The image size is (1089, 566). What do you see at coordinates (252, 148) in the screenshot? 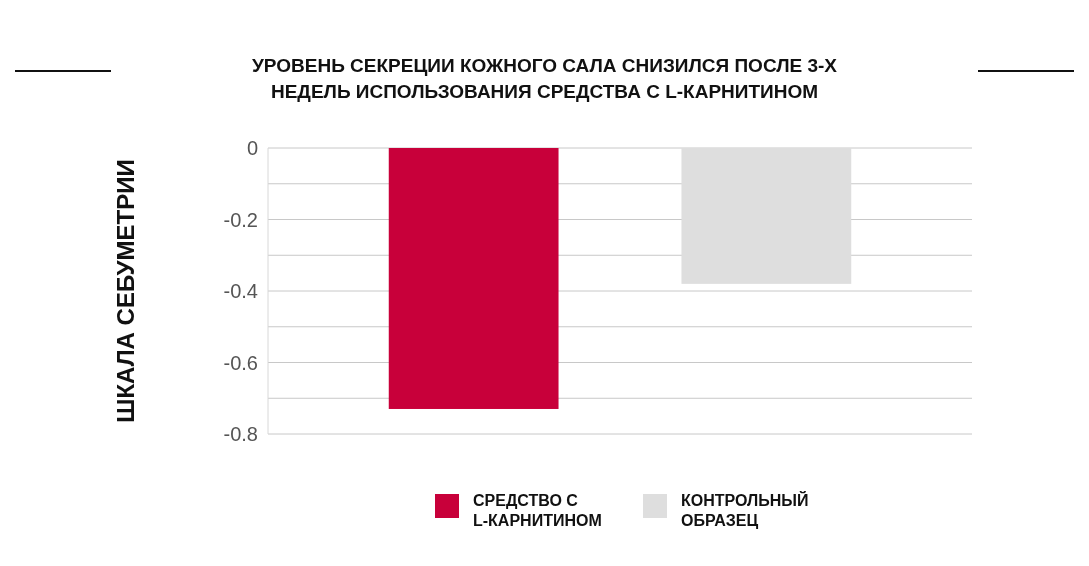
I see `y-tick-label: 0` at bounding box center [252, 148].